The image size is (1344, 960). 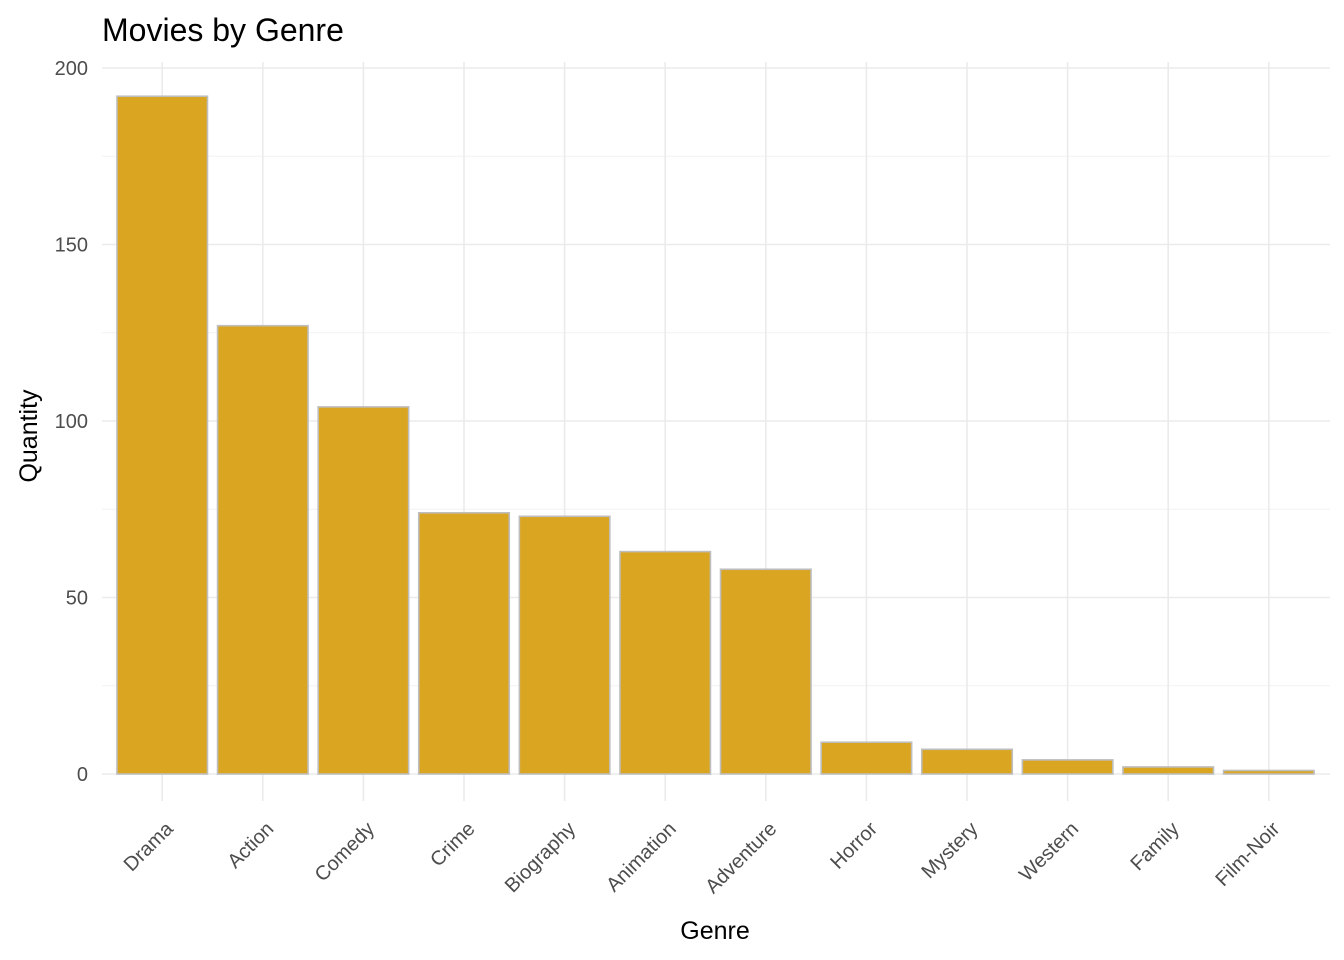 What do you see at coordinates (765, 671) in the screenshot?
I see `bar-adventure` at bounding box center [765, 671].